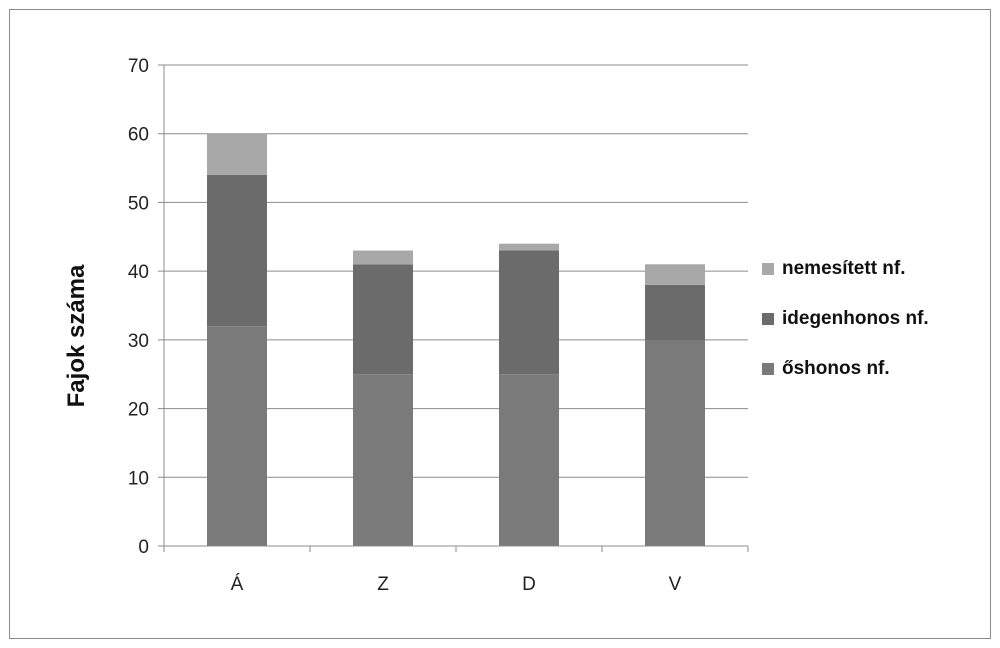  What do you see at coordinates (237, 584) in the screenshot?
I see `x-tick-label: Á` at bounding box center [237, 584].